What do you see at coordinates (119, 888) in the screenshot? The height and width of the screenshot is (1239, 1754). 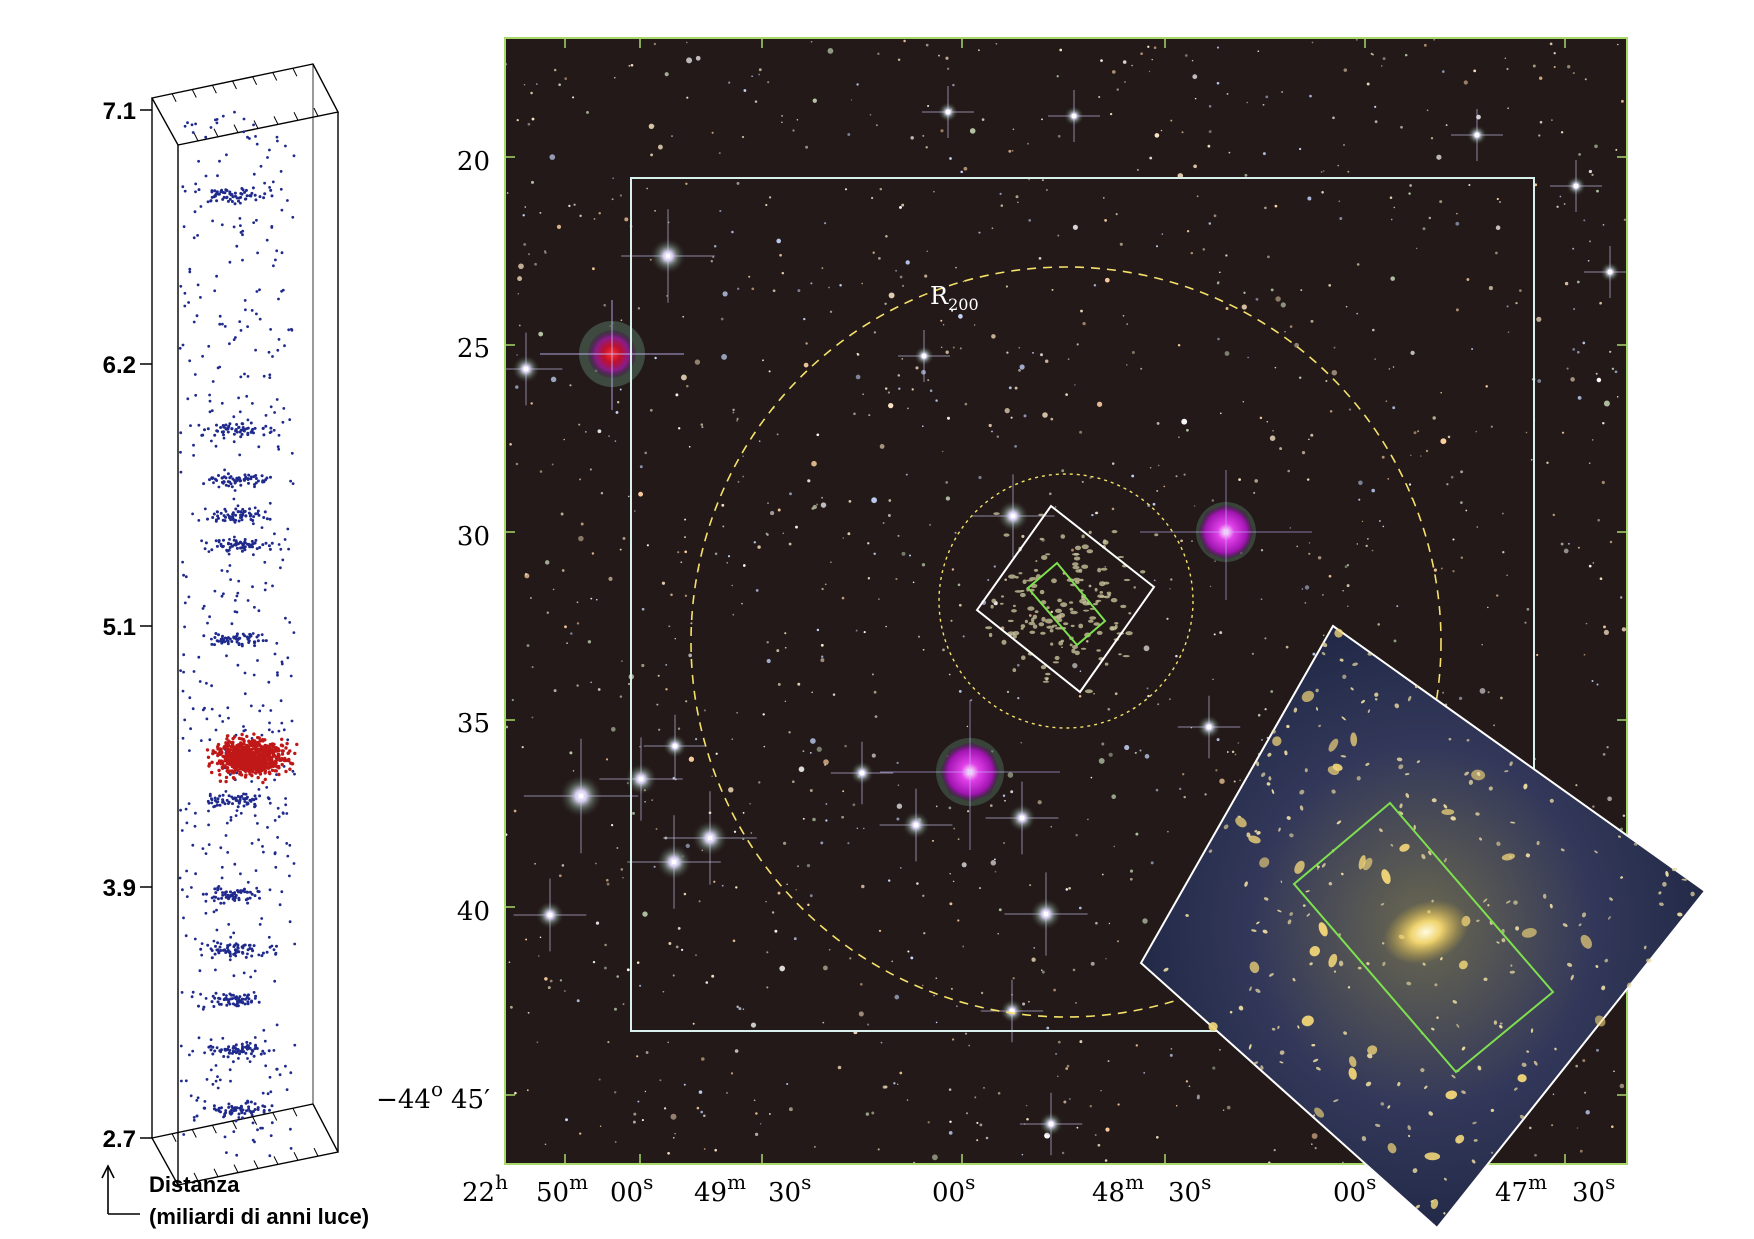 I see `distance-tick-label: 3.9` at bounding box center [119, 888].